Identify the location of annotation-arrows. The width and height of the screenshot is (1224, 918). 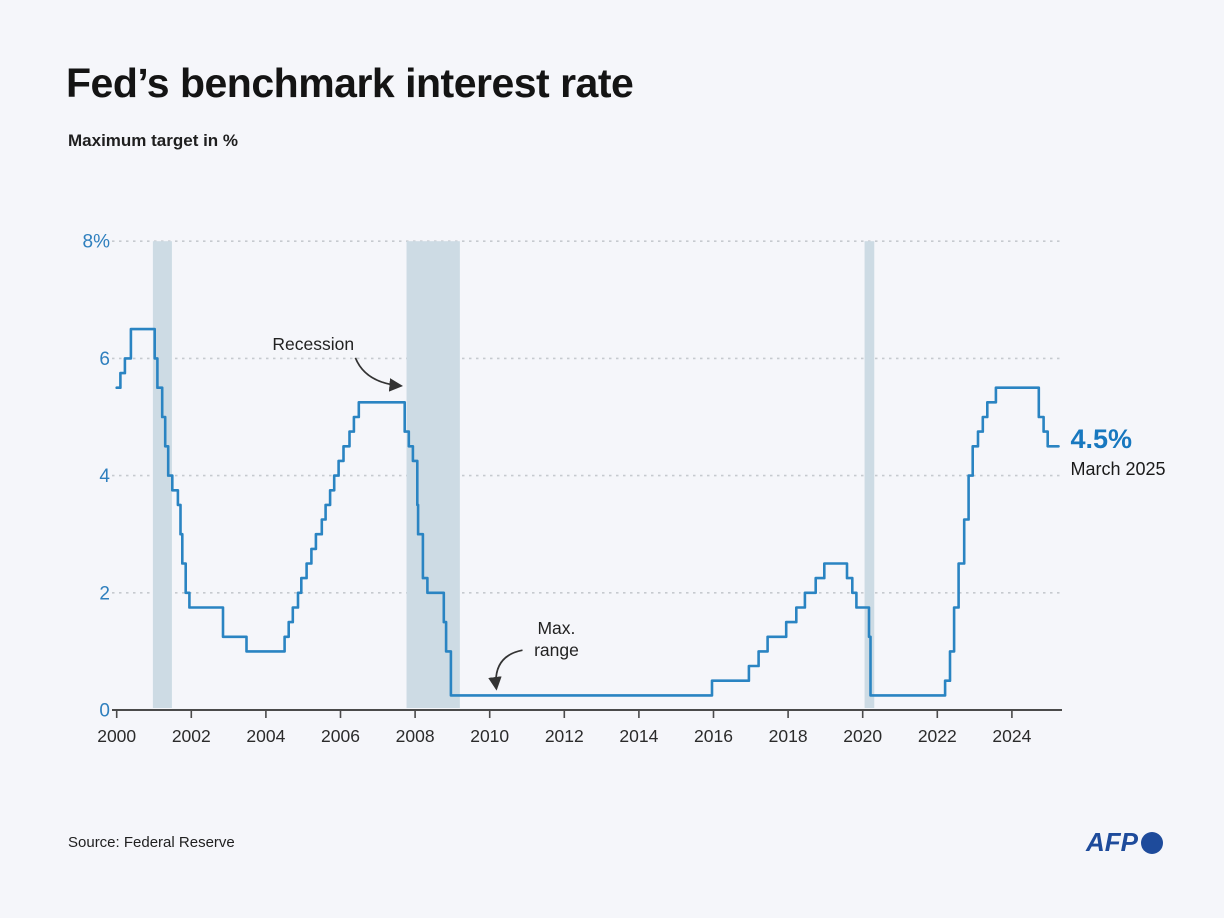
(438, 524).